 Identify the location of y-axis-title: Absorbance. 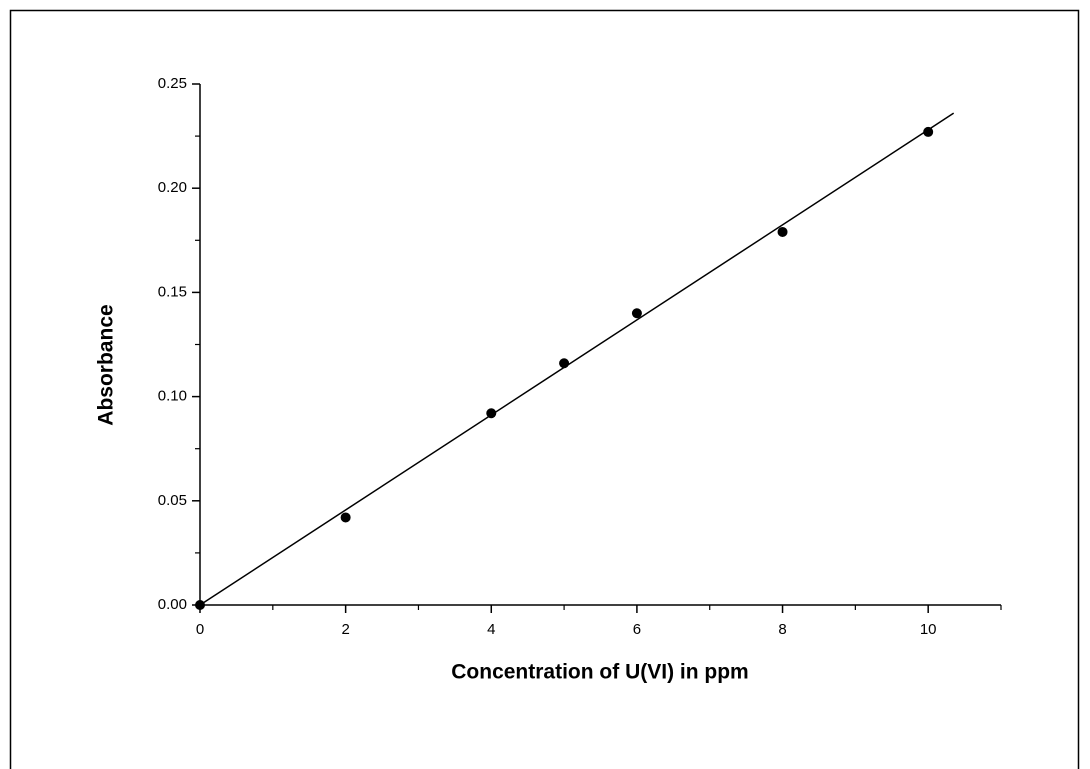
(106, 364).